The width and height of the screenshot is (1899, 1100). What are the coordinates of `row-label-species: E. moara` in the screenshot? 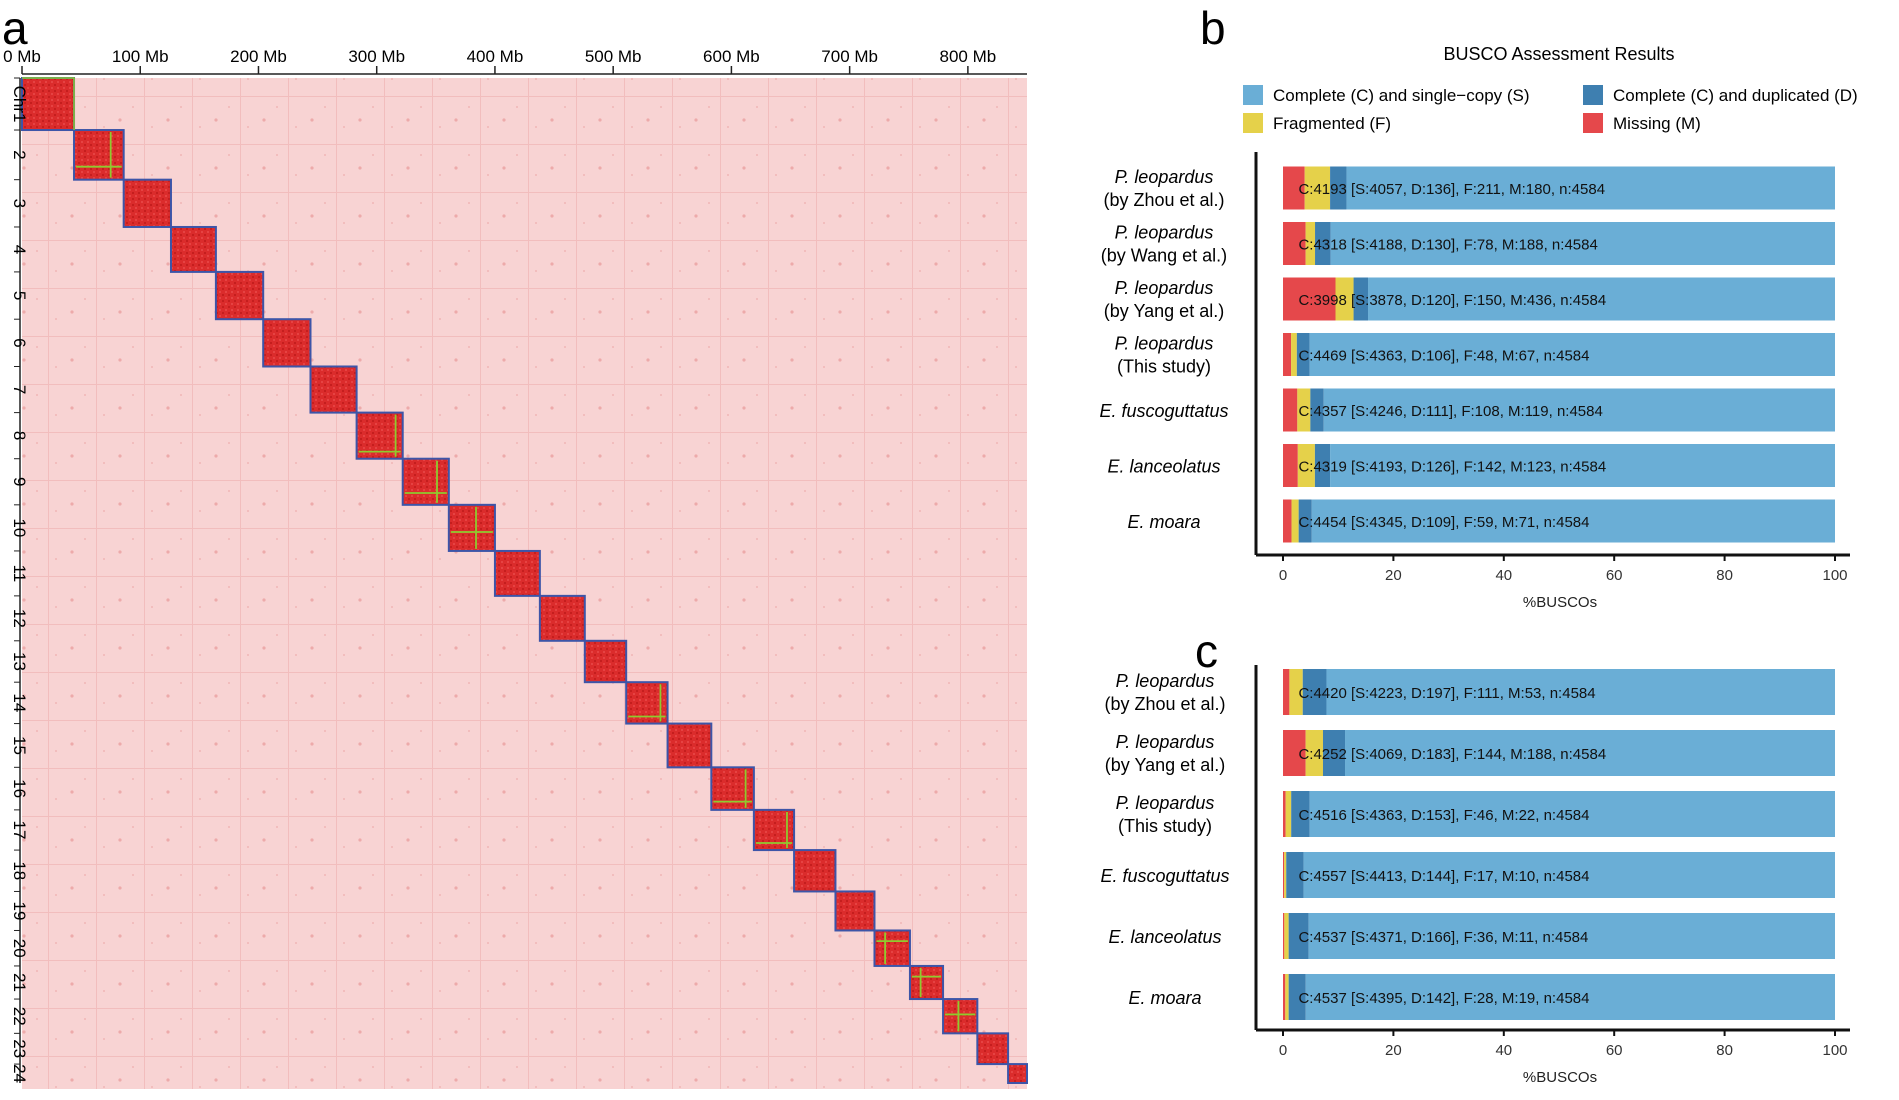 It's located at (1163, 522).